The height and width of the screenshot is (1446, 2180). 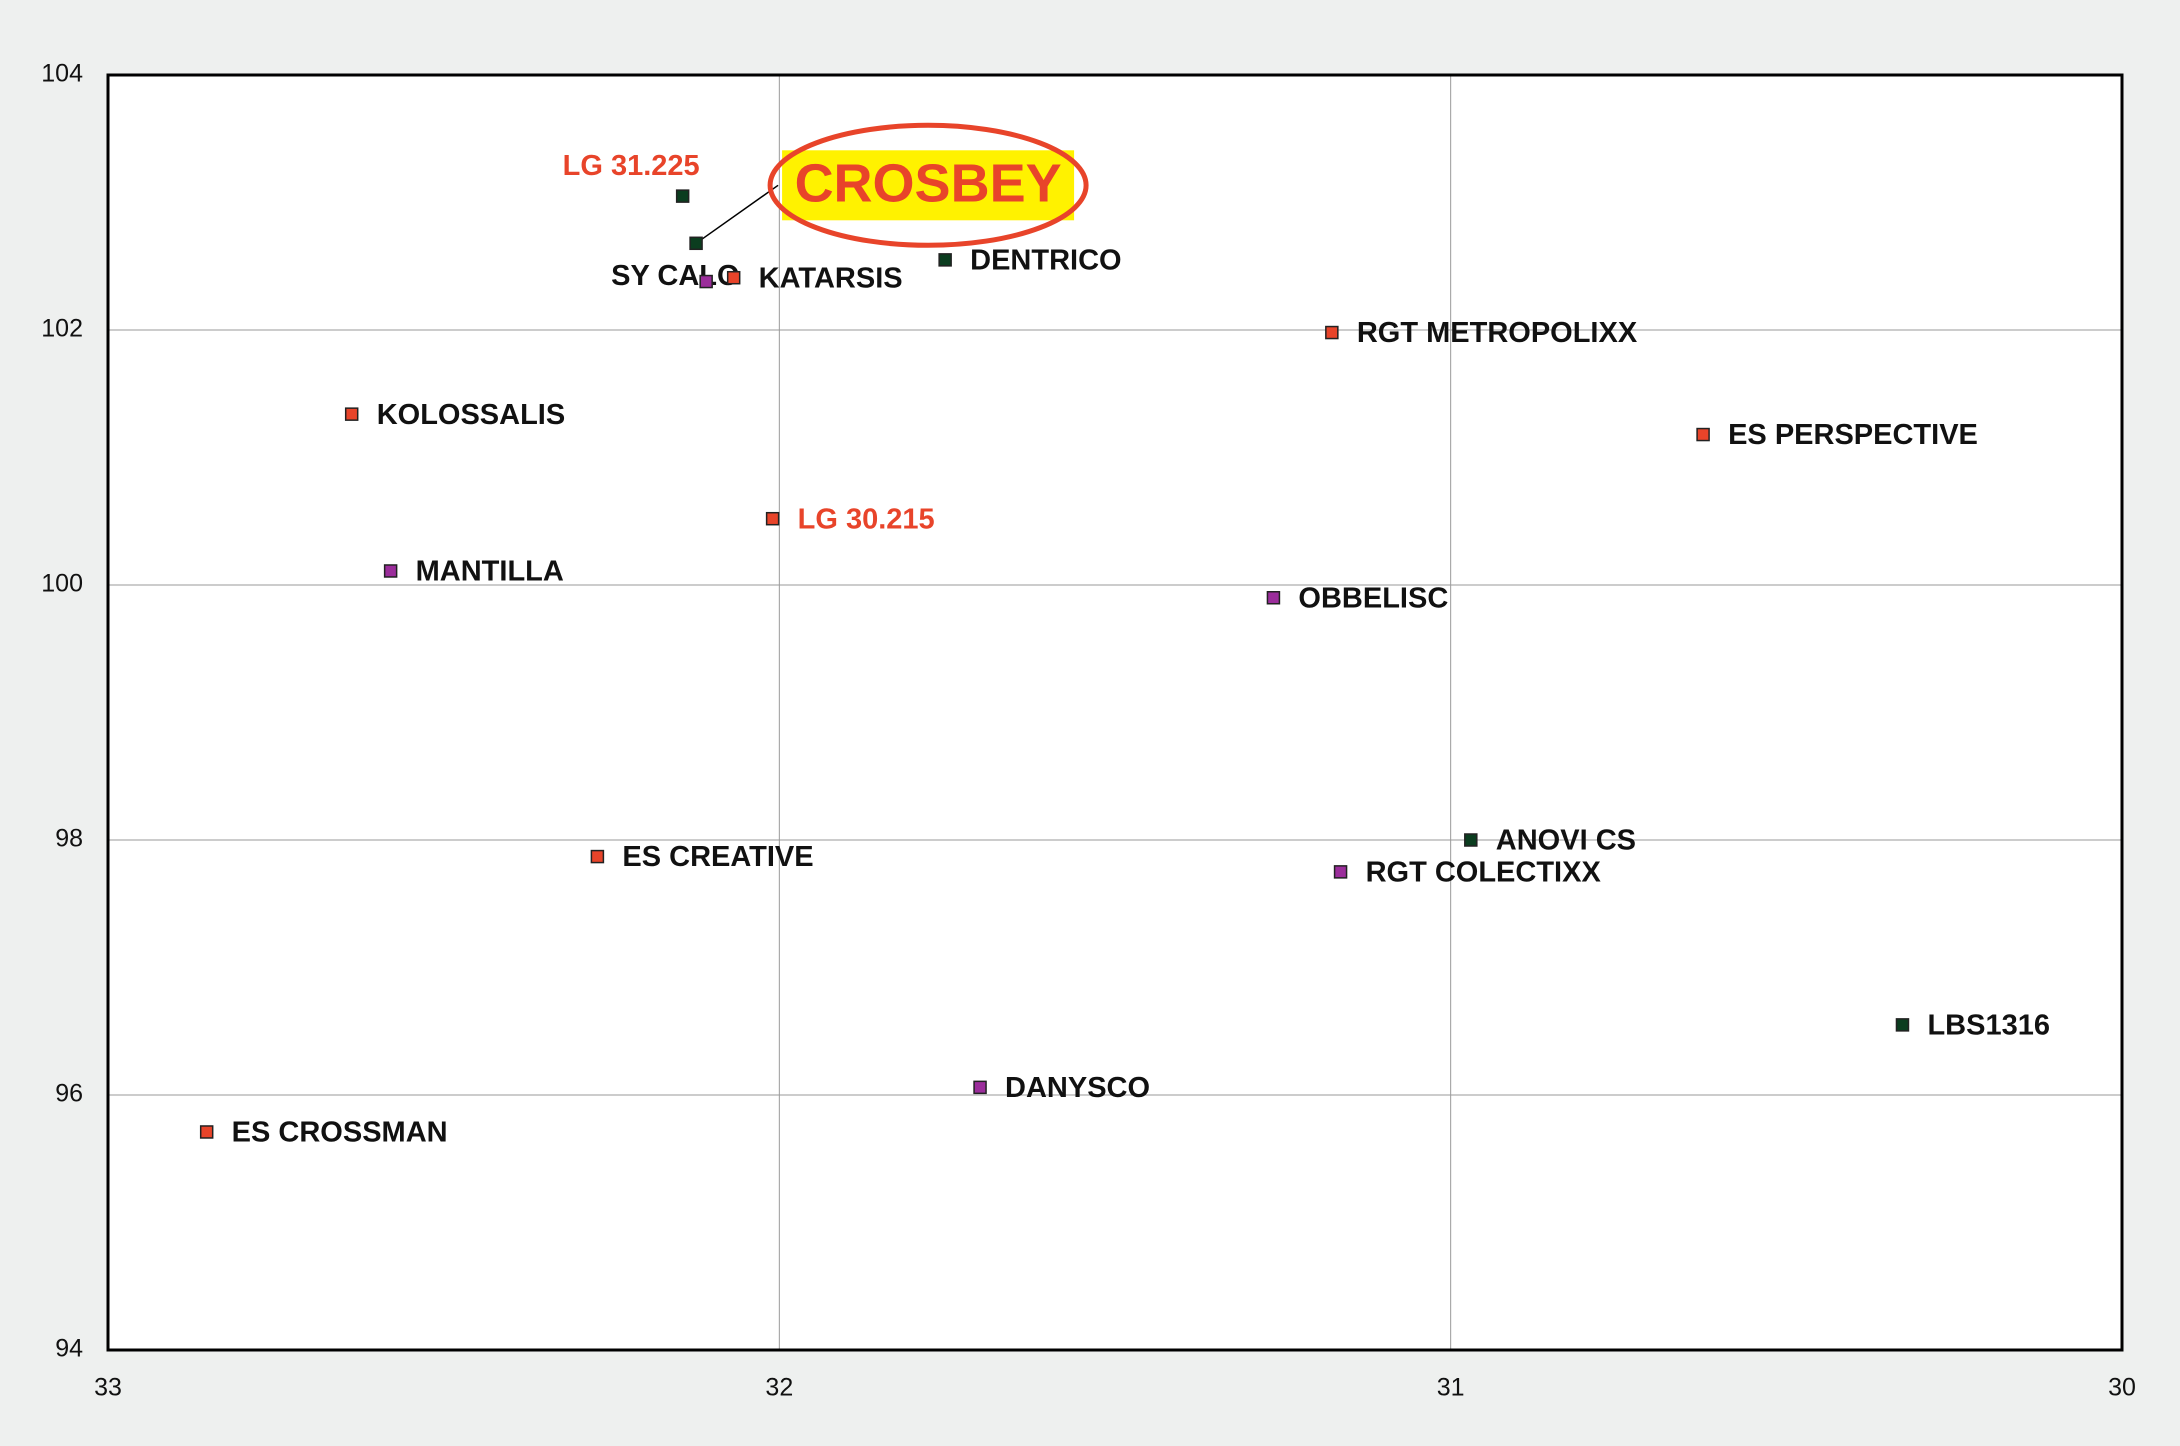 What do you see at coordinates (108, 1388) in the screenshot?
I see `x-tick-label: 33` at bounding box center [108, 1388].